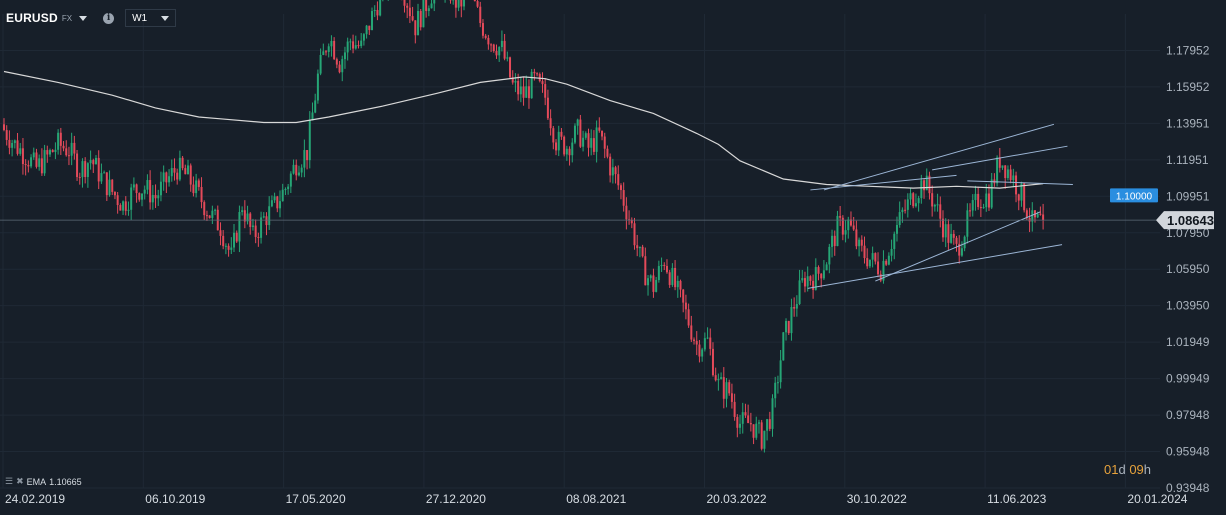 This screenshot has height=515, width=1226. What do you see at coordinates (1188, 488) in the screenshot?
I see `y-tick-label: 0.93948` at bounding box center [1188, 488].